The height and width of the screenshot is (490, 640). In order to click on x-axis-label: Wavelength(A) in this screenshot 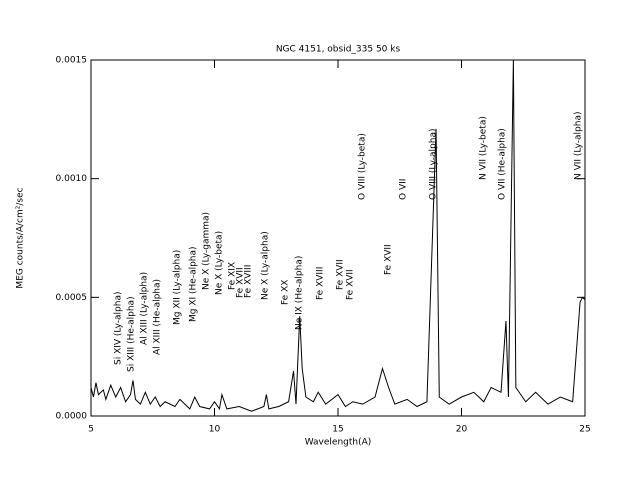, I will do `click(338, 443)`.